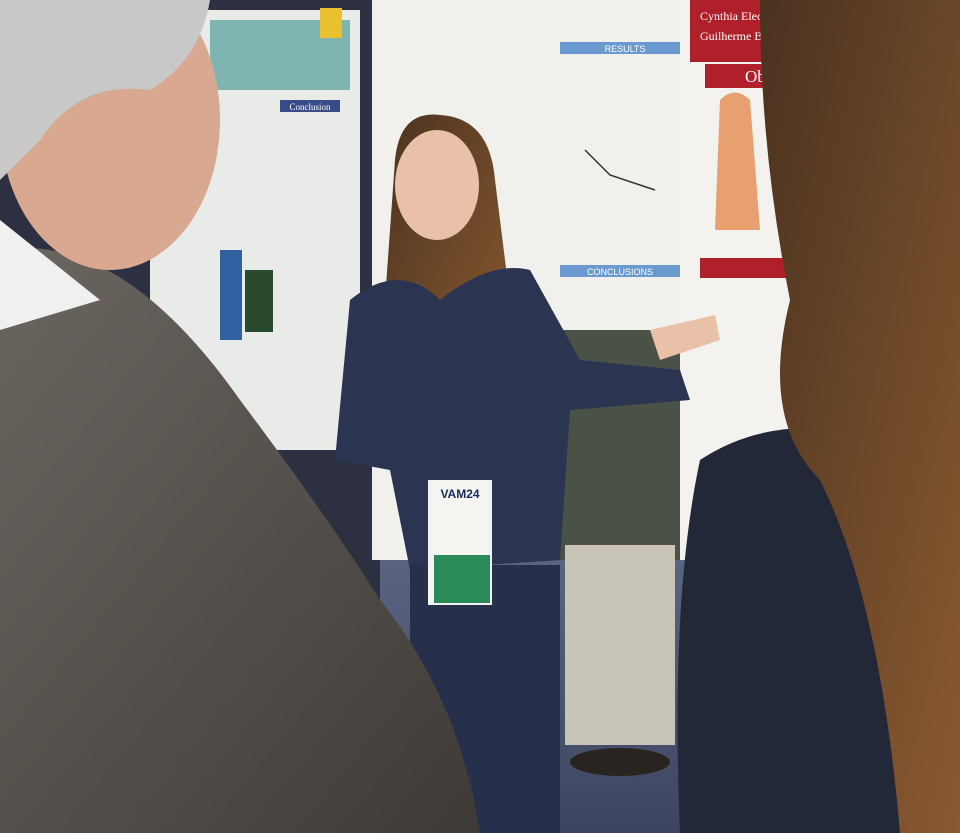 The image size is (960, 833). What do you see at coordinates (620, 645) in the screenshot?
I see `bystander-trousers` at bounding box center [620, 645].